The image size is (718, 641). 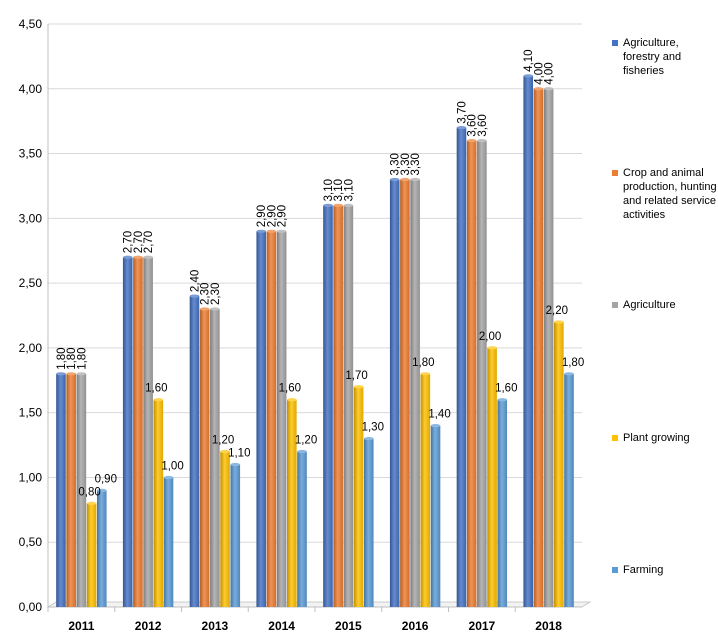 What do you see at coordinates (31, 348) in the screenshot?
I see `y-tick-label: 2,00` at bounding box center [31, 348].